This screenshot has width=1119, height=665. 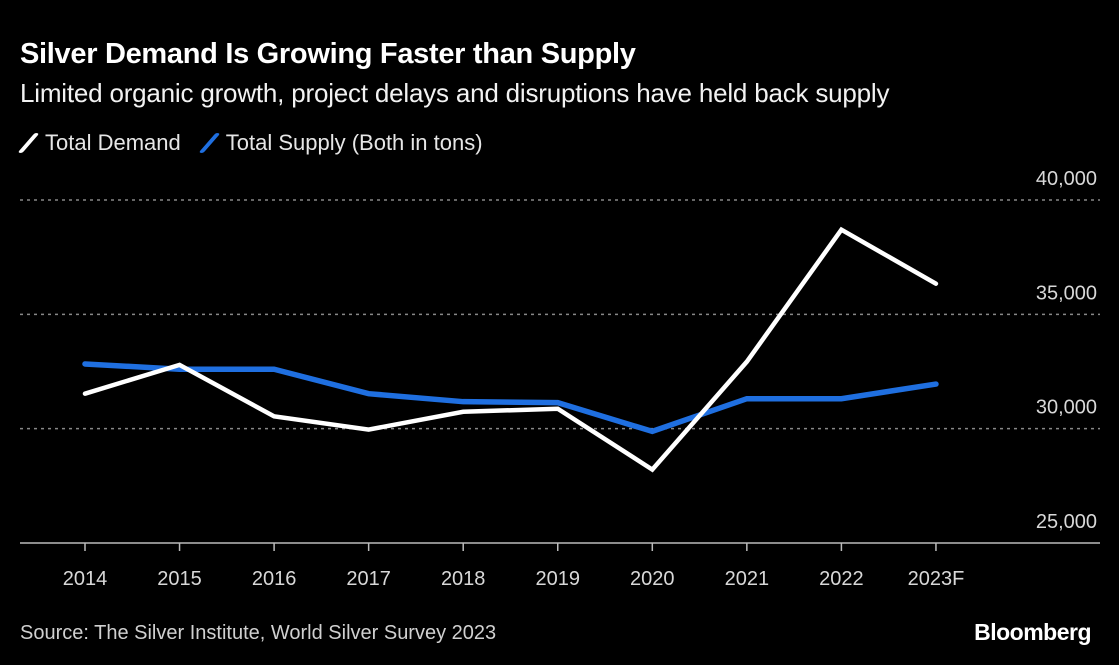 I want to click on x-tick-label: 2016, so click(x=274, y=579).